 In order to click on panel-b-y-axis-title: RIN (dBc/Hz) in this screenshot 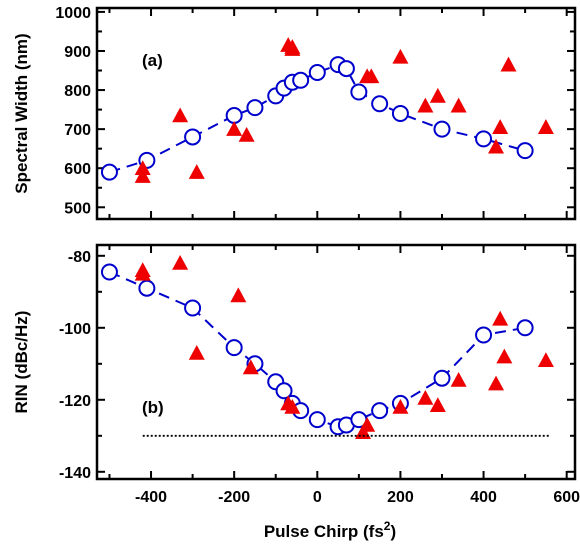, I will do `click(21, 362)`.